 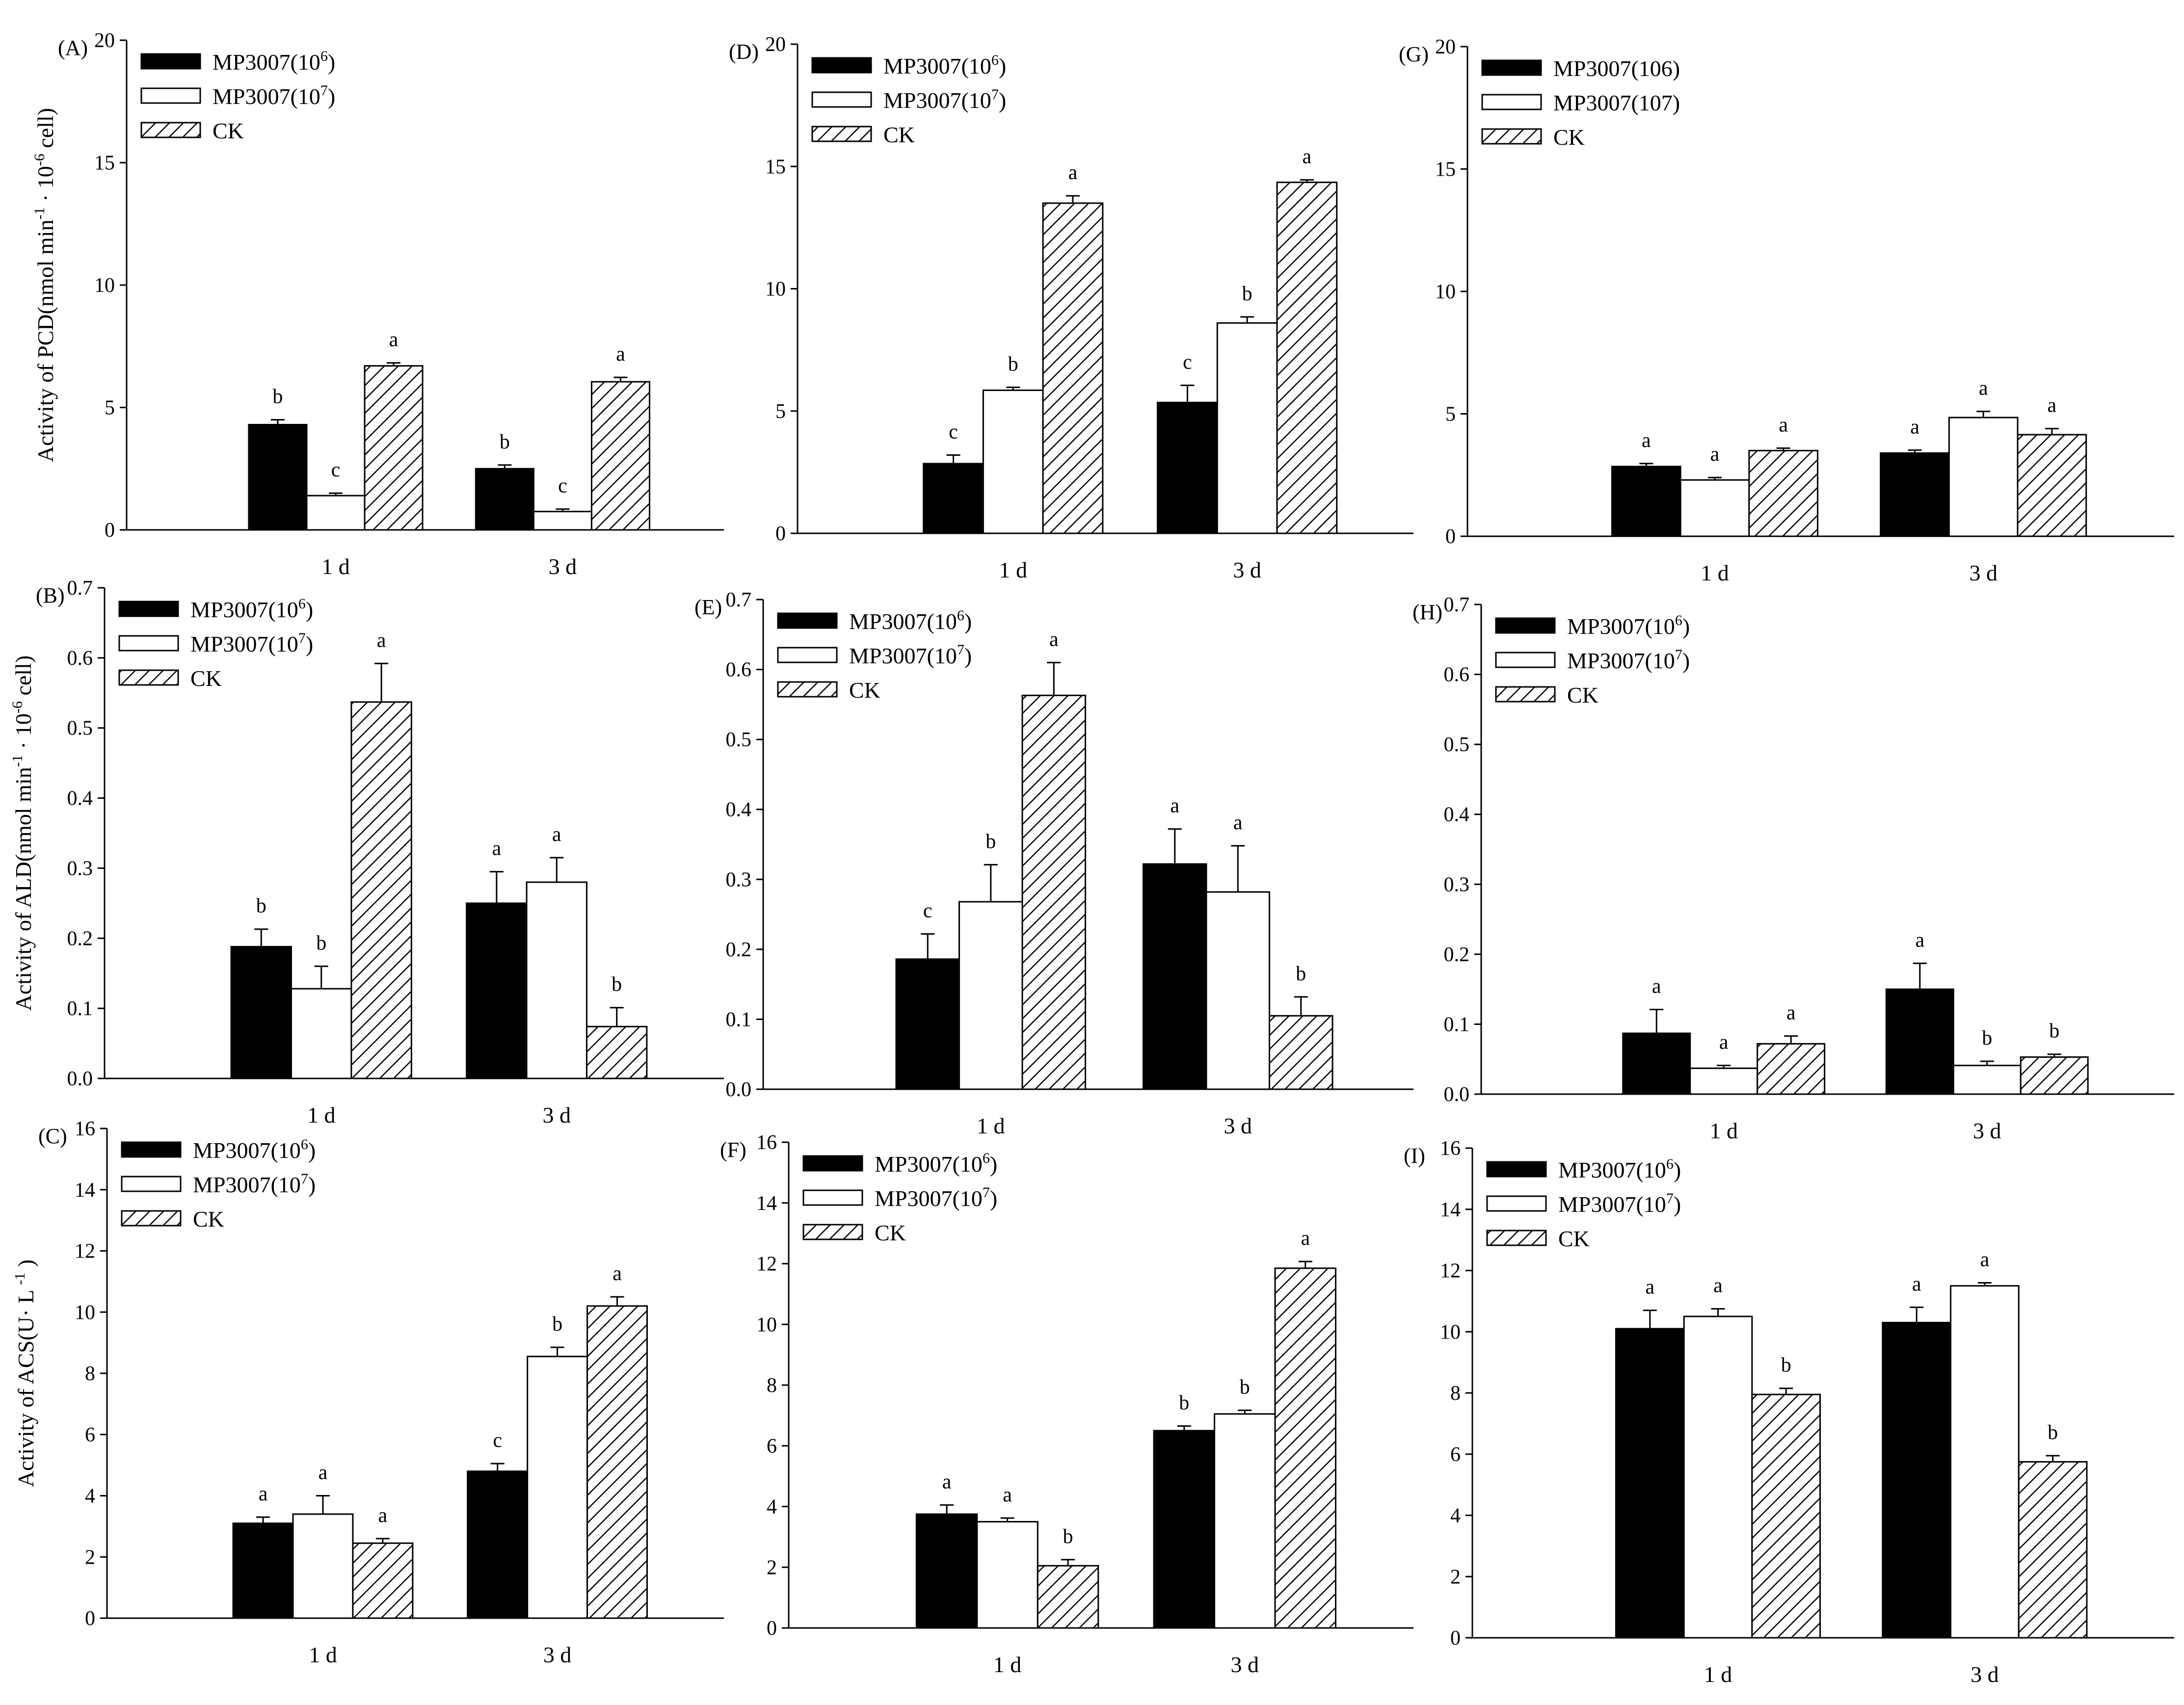 I want to click on y-tick-label: 8, so click(x=1455, y=1393).